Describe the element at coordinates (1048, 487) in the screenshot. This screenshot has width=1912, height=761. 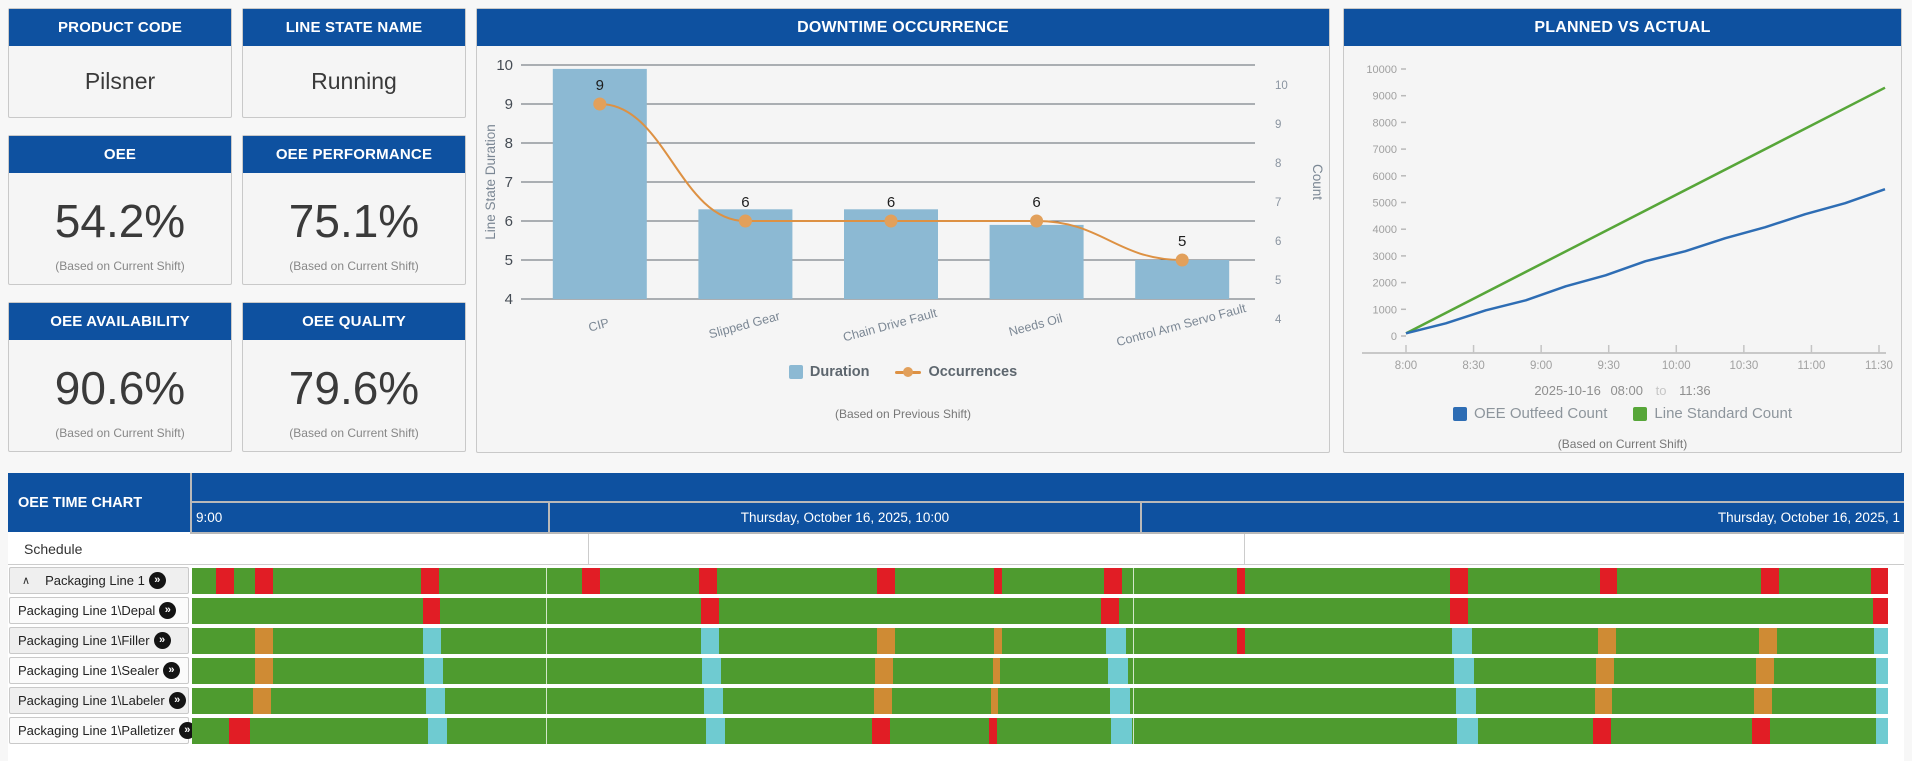
I see `gantt-header-top-row` at that location.